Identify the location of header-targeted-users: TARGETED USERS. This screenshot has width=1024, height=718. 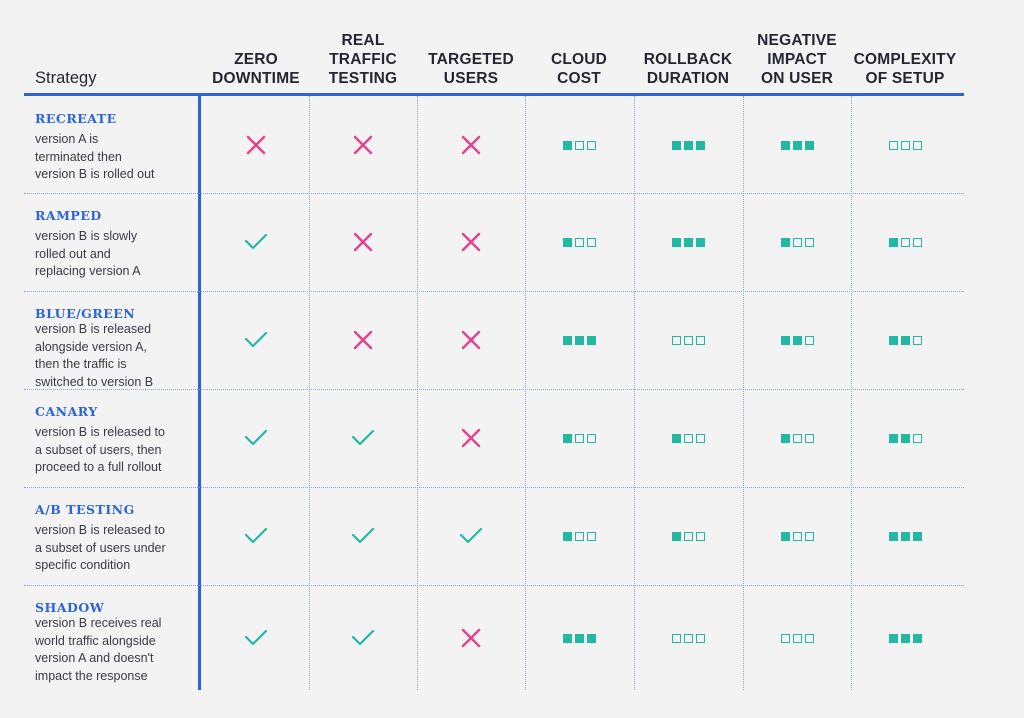
(471, 55).